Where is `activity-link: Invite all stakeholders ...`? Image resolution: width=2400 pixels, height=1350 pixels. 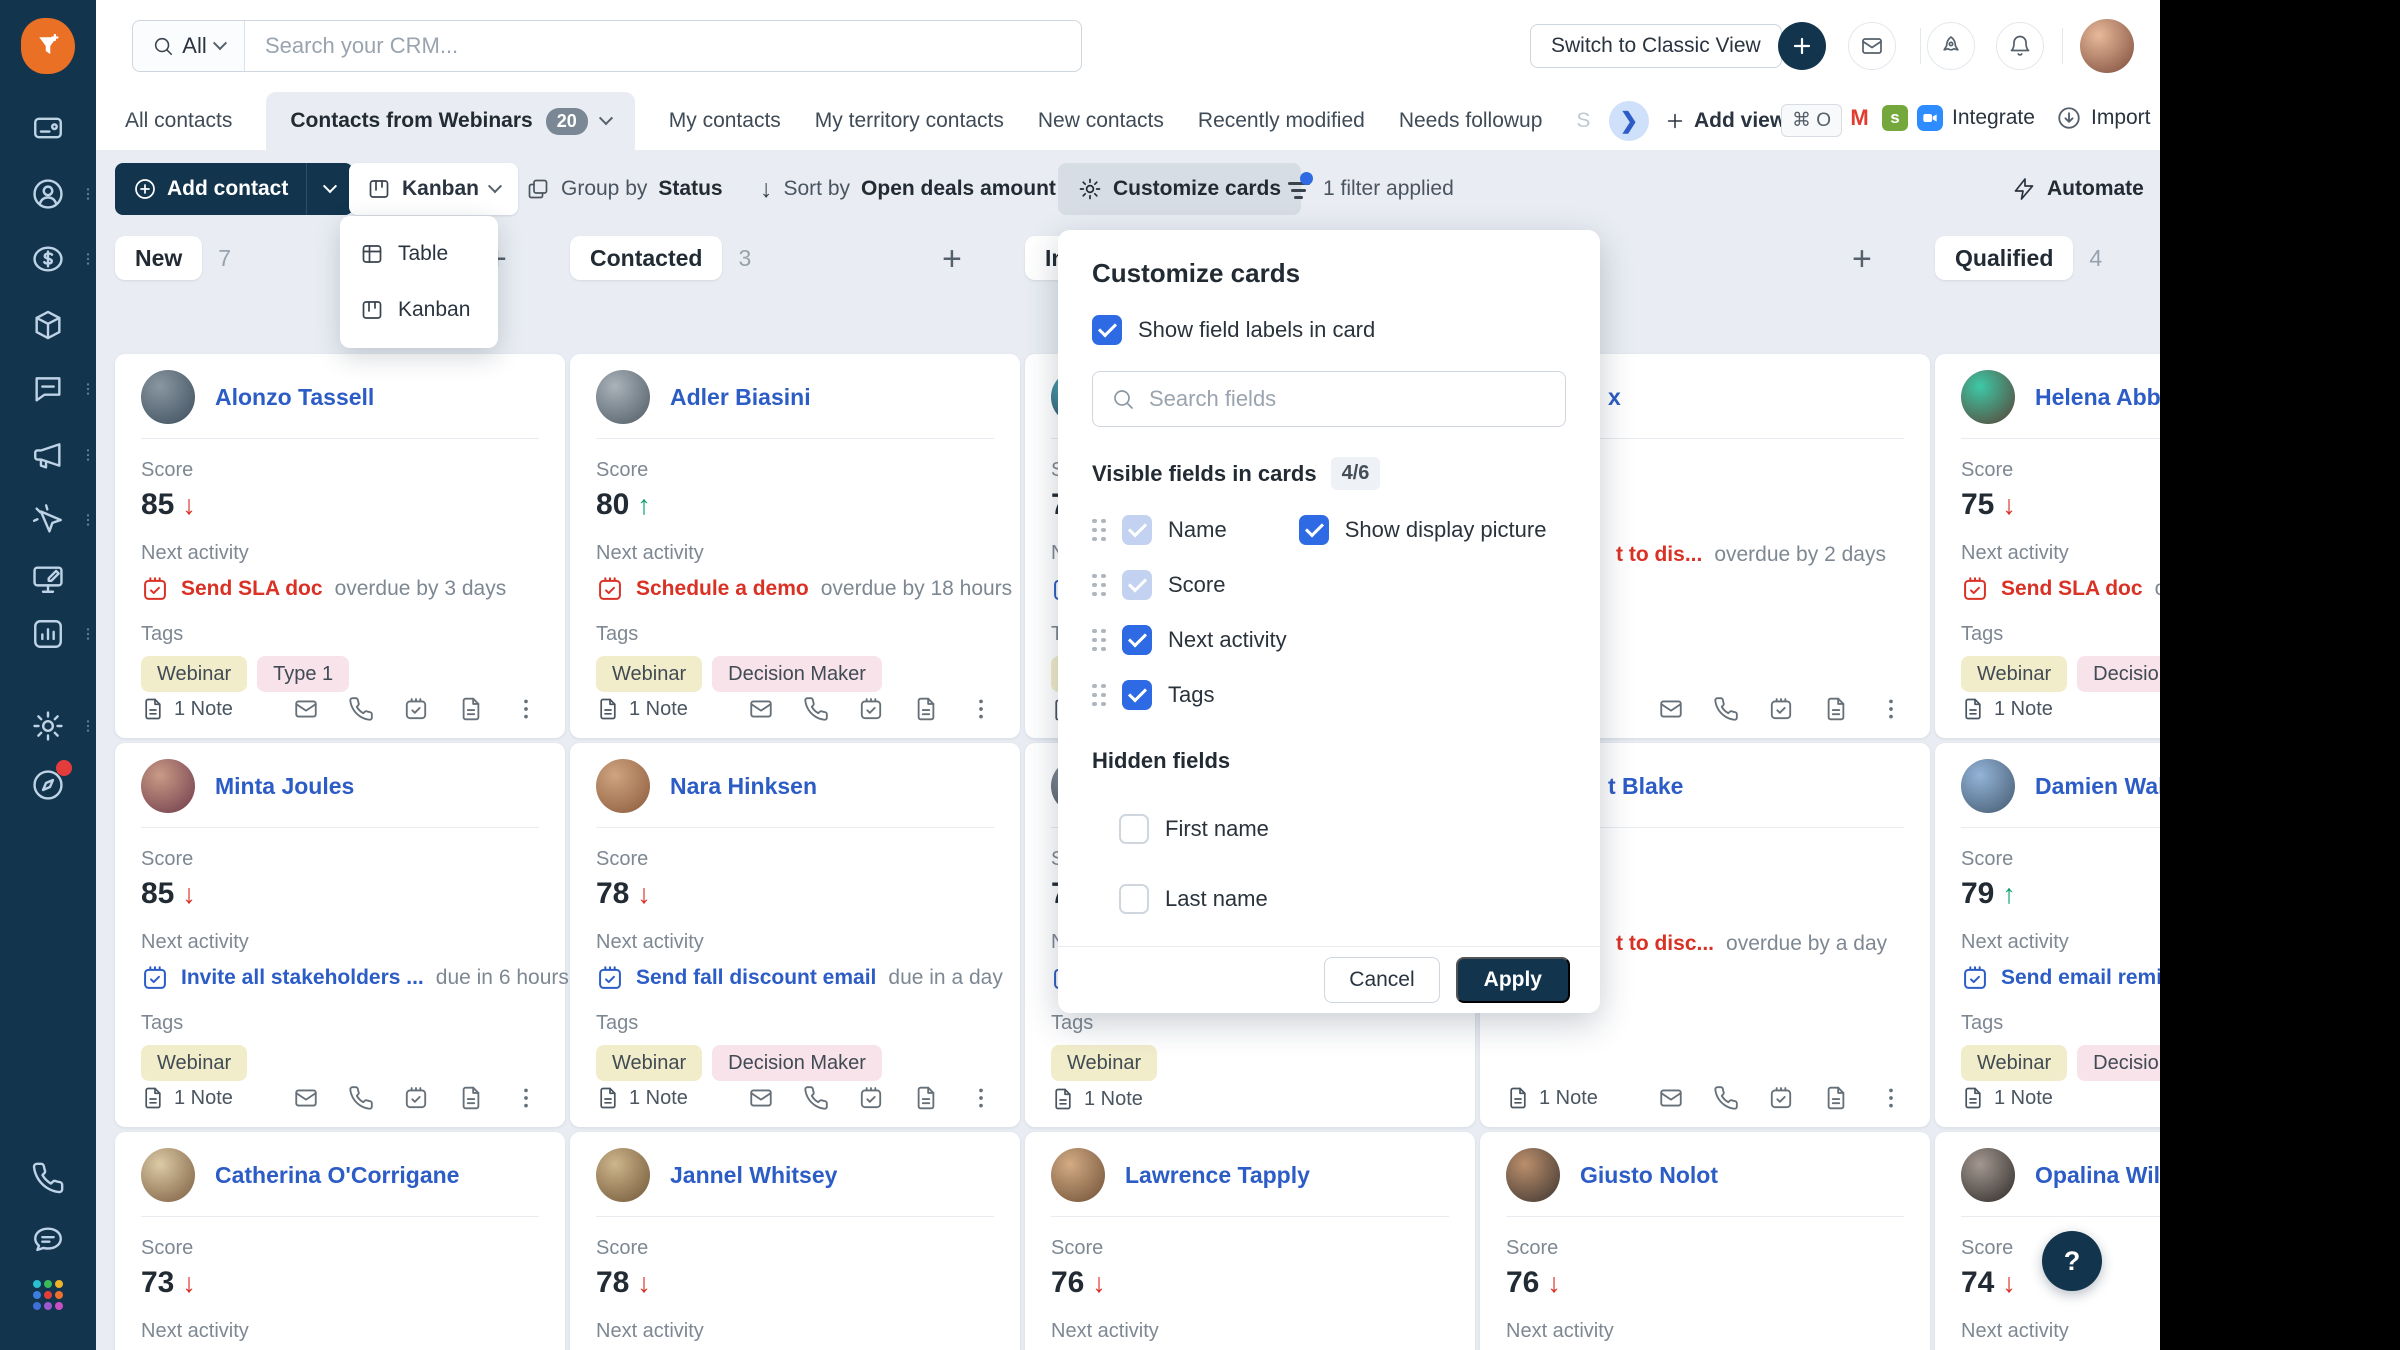 activity-link: Invite all stakeholders ... is located at coordinates (302, 977).